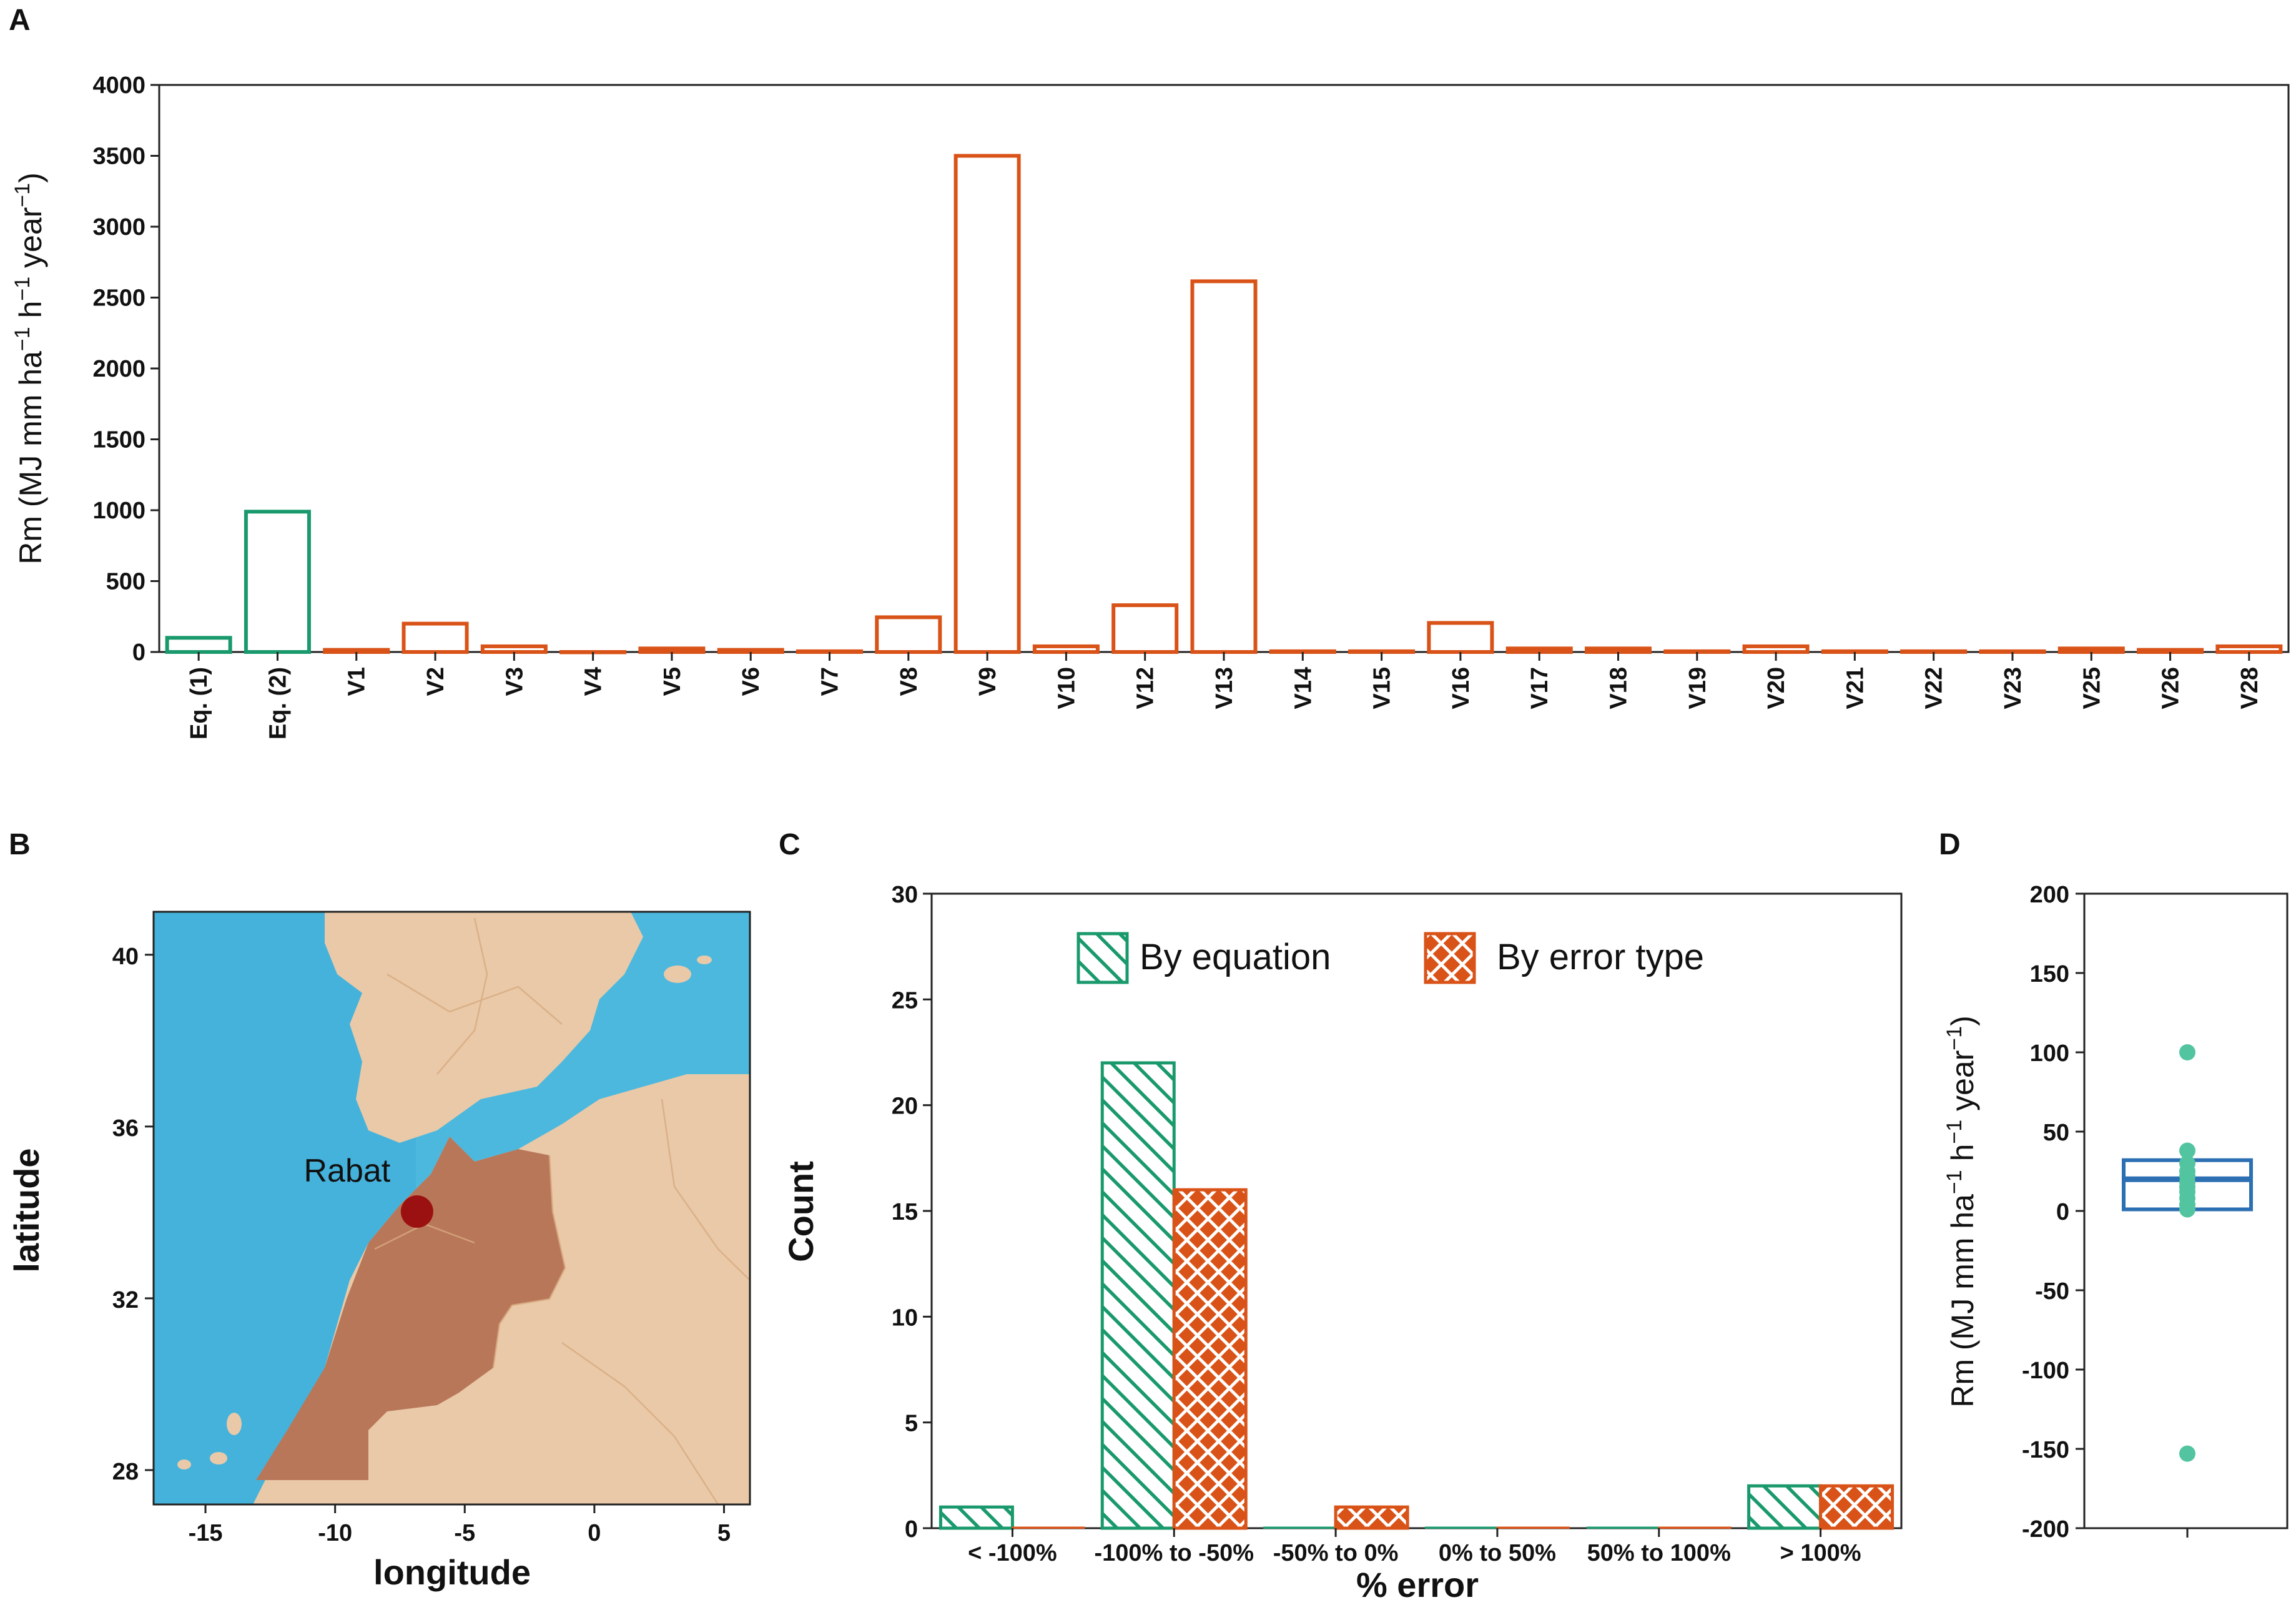  What do you see at coordinates (118, 298) in the screenshot?
I see `panel-a-y-tick-label: 2500` at bounding box center [118, 298].